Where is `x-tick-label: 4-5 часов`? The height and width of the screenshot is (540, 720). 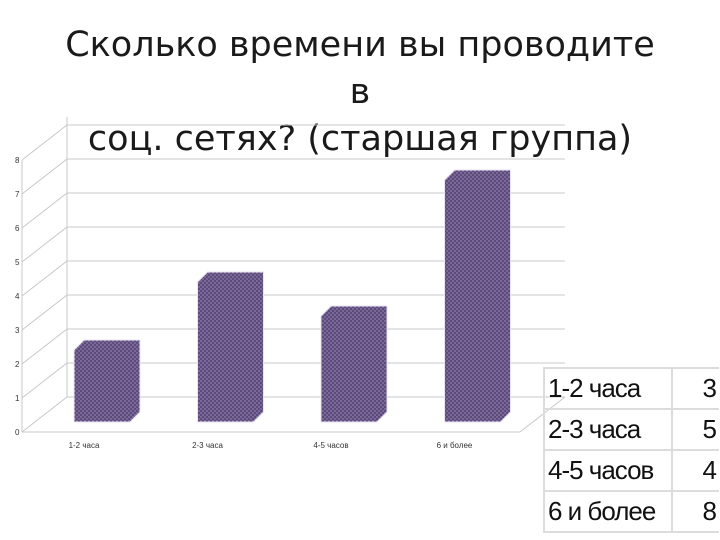
x-tick-label: 4-5 часов is located at coordinates (330, 445).